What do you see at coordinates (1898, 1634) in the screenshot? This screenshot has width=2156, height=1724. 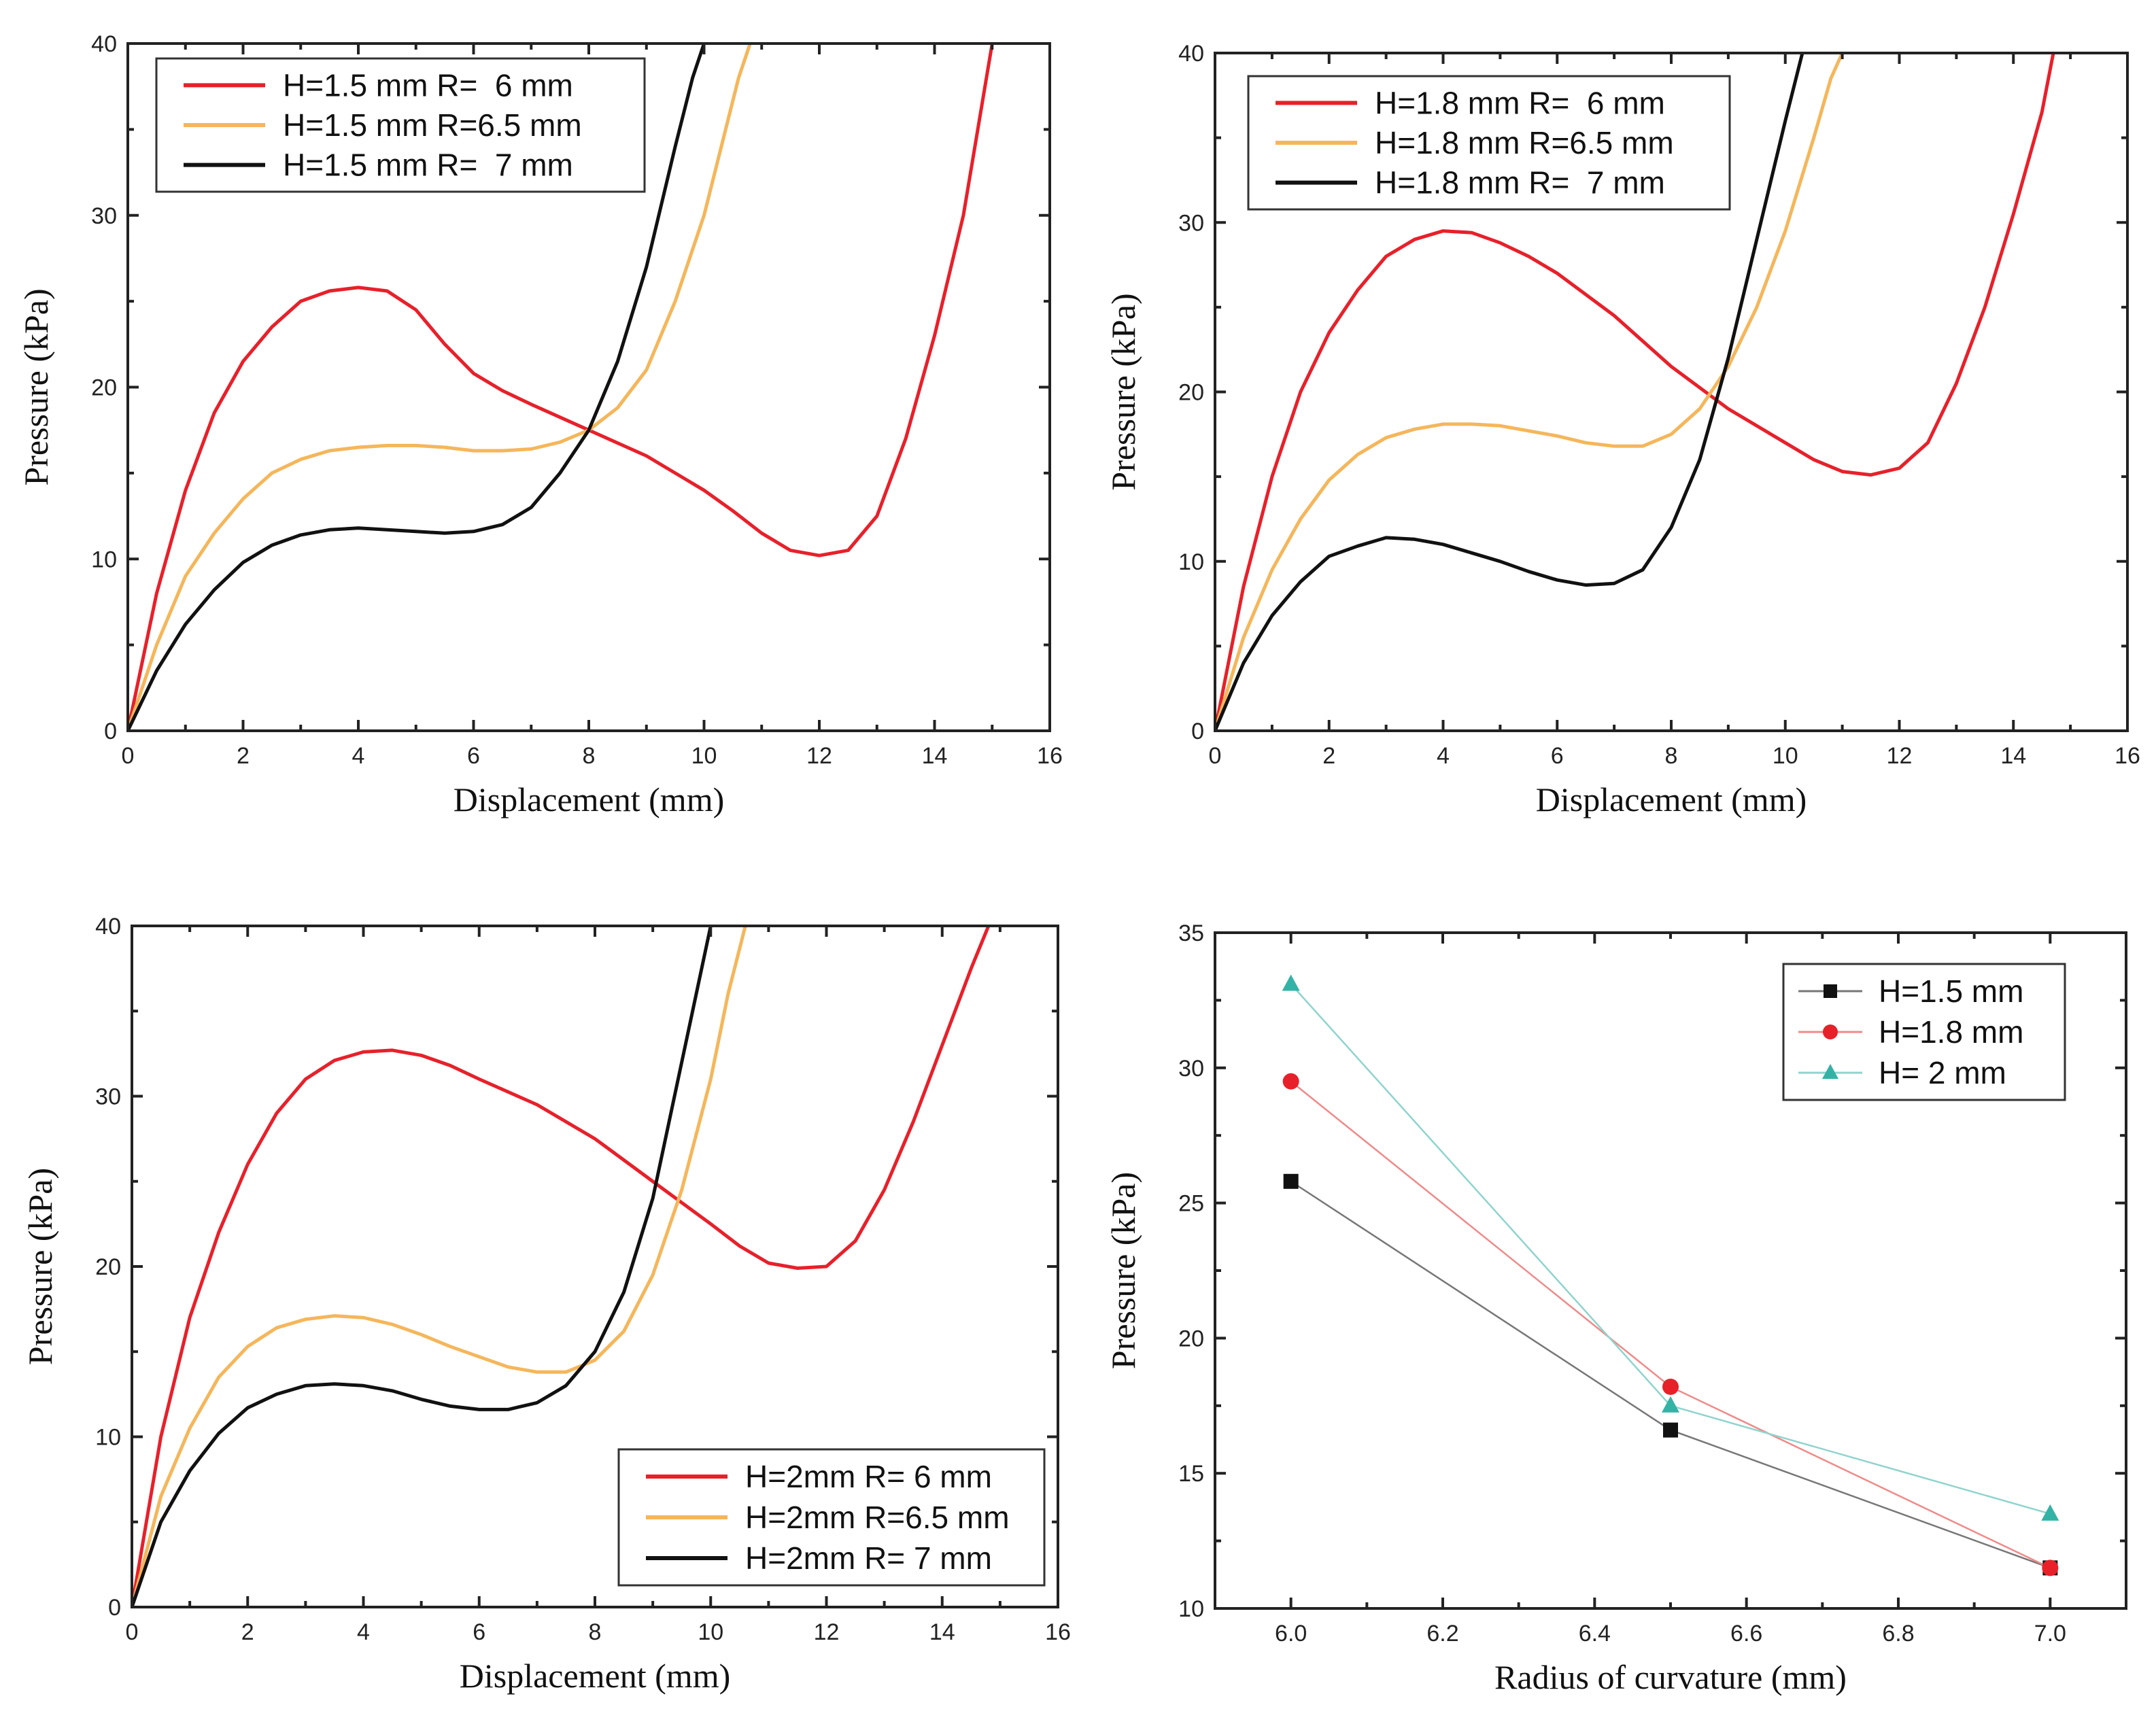 I see `x-tick-label: 6.8` at bounding box center [1898, 1634].